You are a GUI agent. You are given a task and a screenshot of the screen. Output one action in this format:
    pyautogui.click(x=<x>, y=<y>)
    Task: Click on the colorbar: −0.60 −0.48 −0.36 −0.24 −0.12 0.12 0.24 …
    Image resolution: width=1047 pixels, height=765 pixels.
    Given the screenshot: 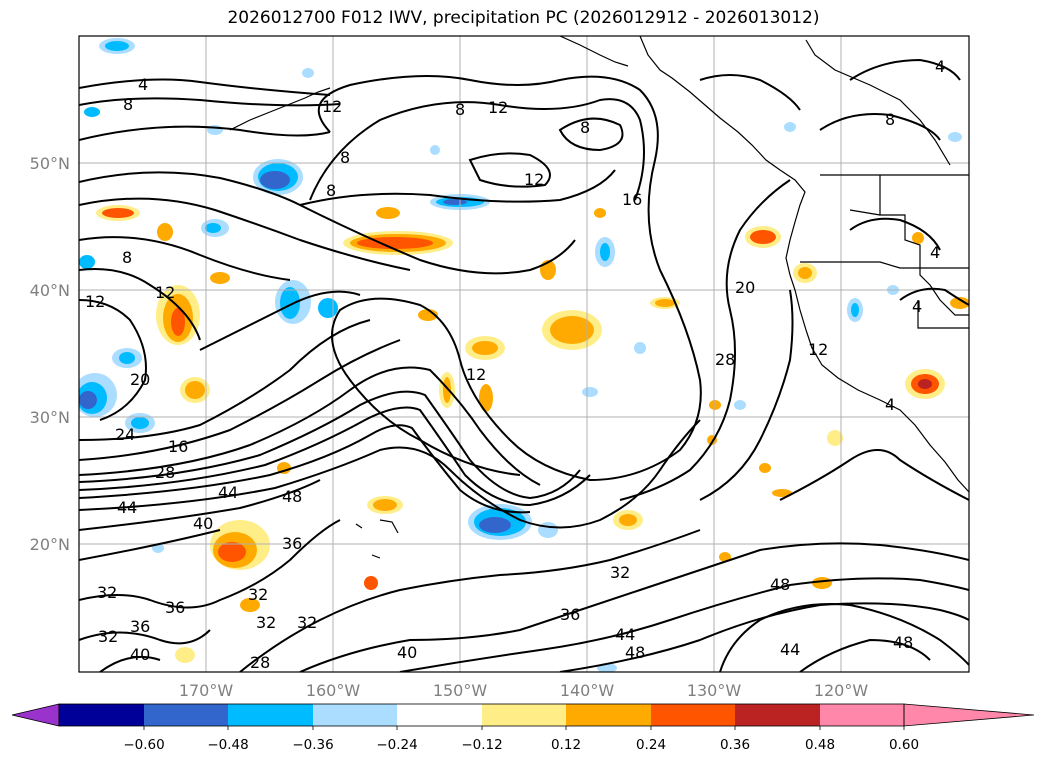 What is the action you would take?
    pyautogui.click(x=523, y=728)
    